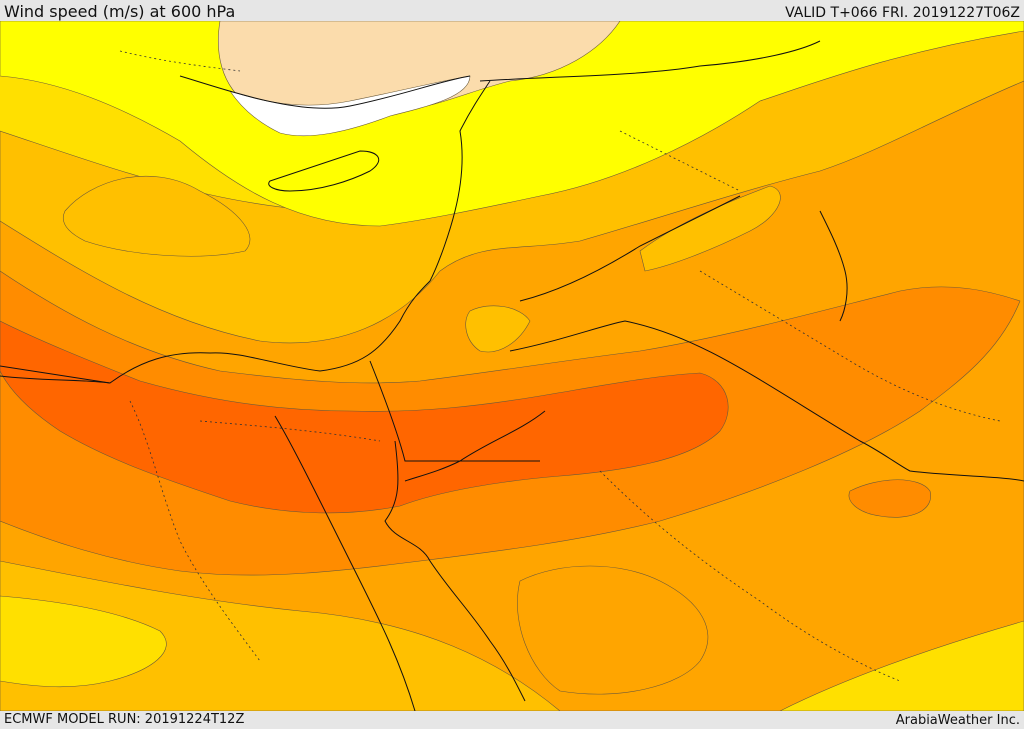 This screenshot has height=729, width=1024. What do you see at coordinates (889, 498) in the screenshot?
I see `blob-east` at bounding box center [889, 498].